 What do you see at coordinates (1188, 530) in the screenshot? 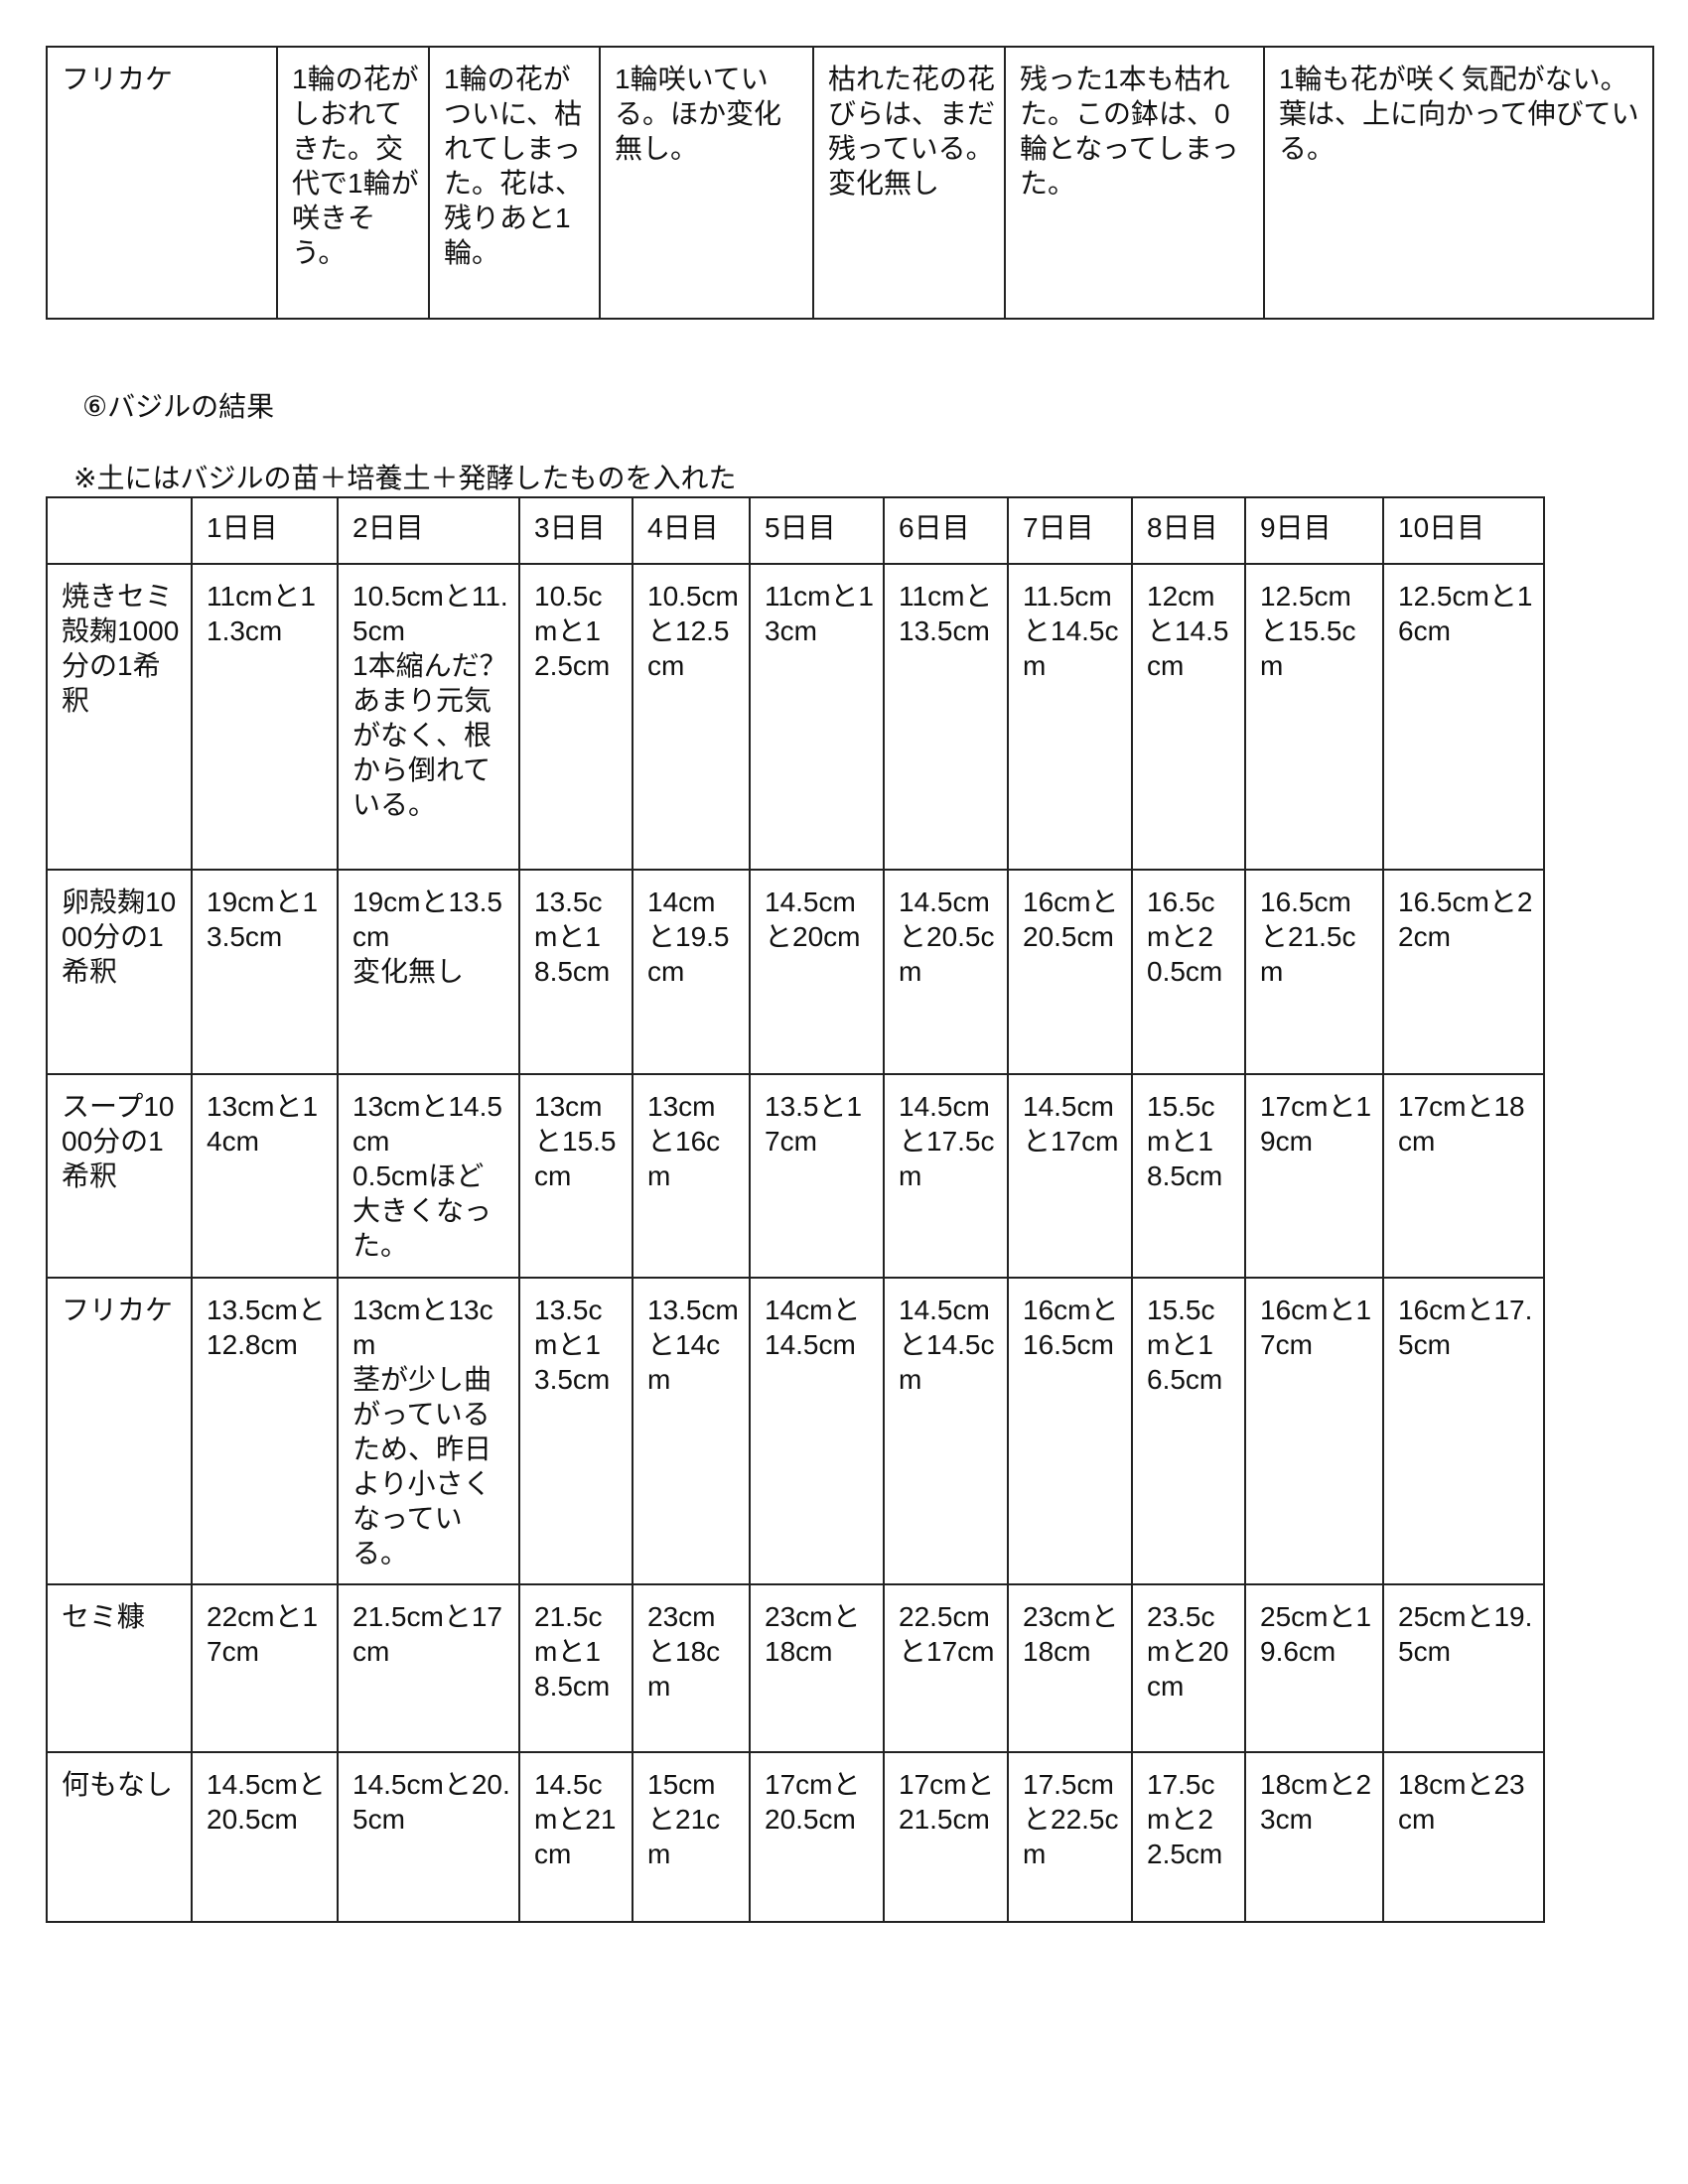
I see `column-header: 8日目` at bounding box center [1188, 530].